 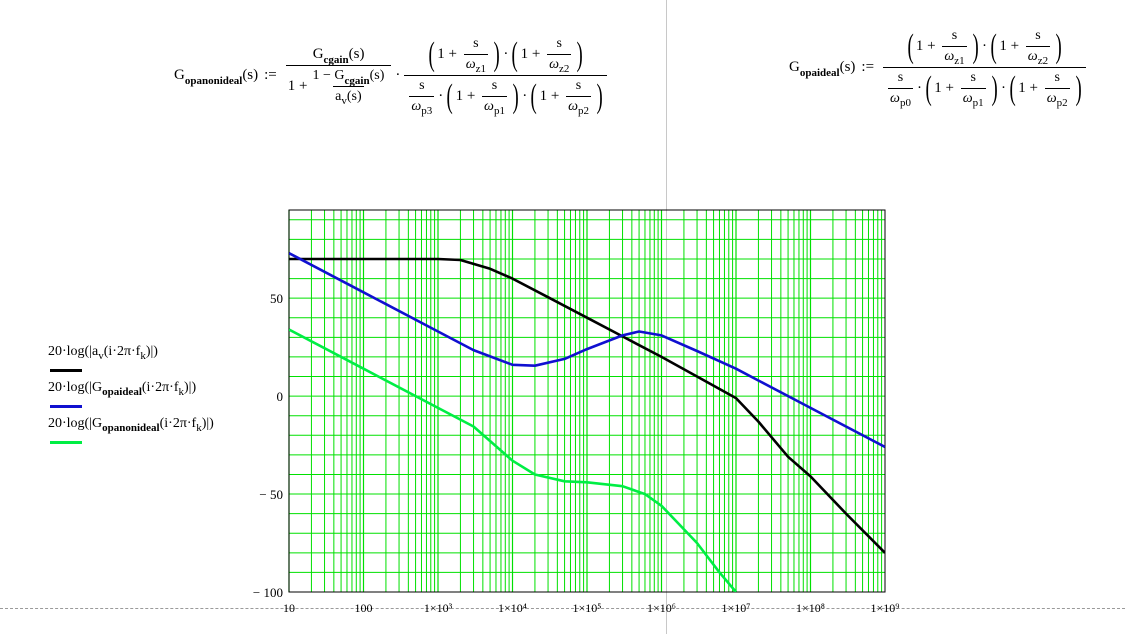 I want to click on legend-item-av: 20·log(|av(i·2π·fk)|), so click(x=131, y=362).